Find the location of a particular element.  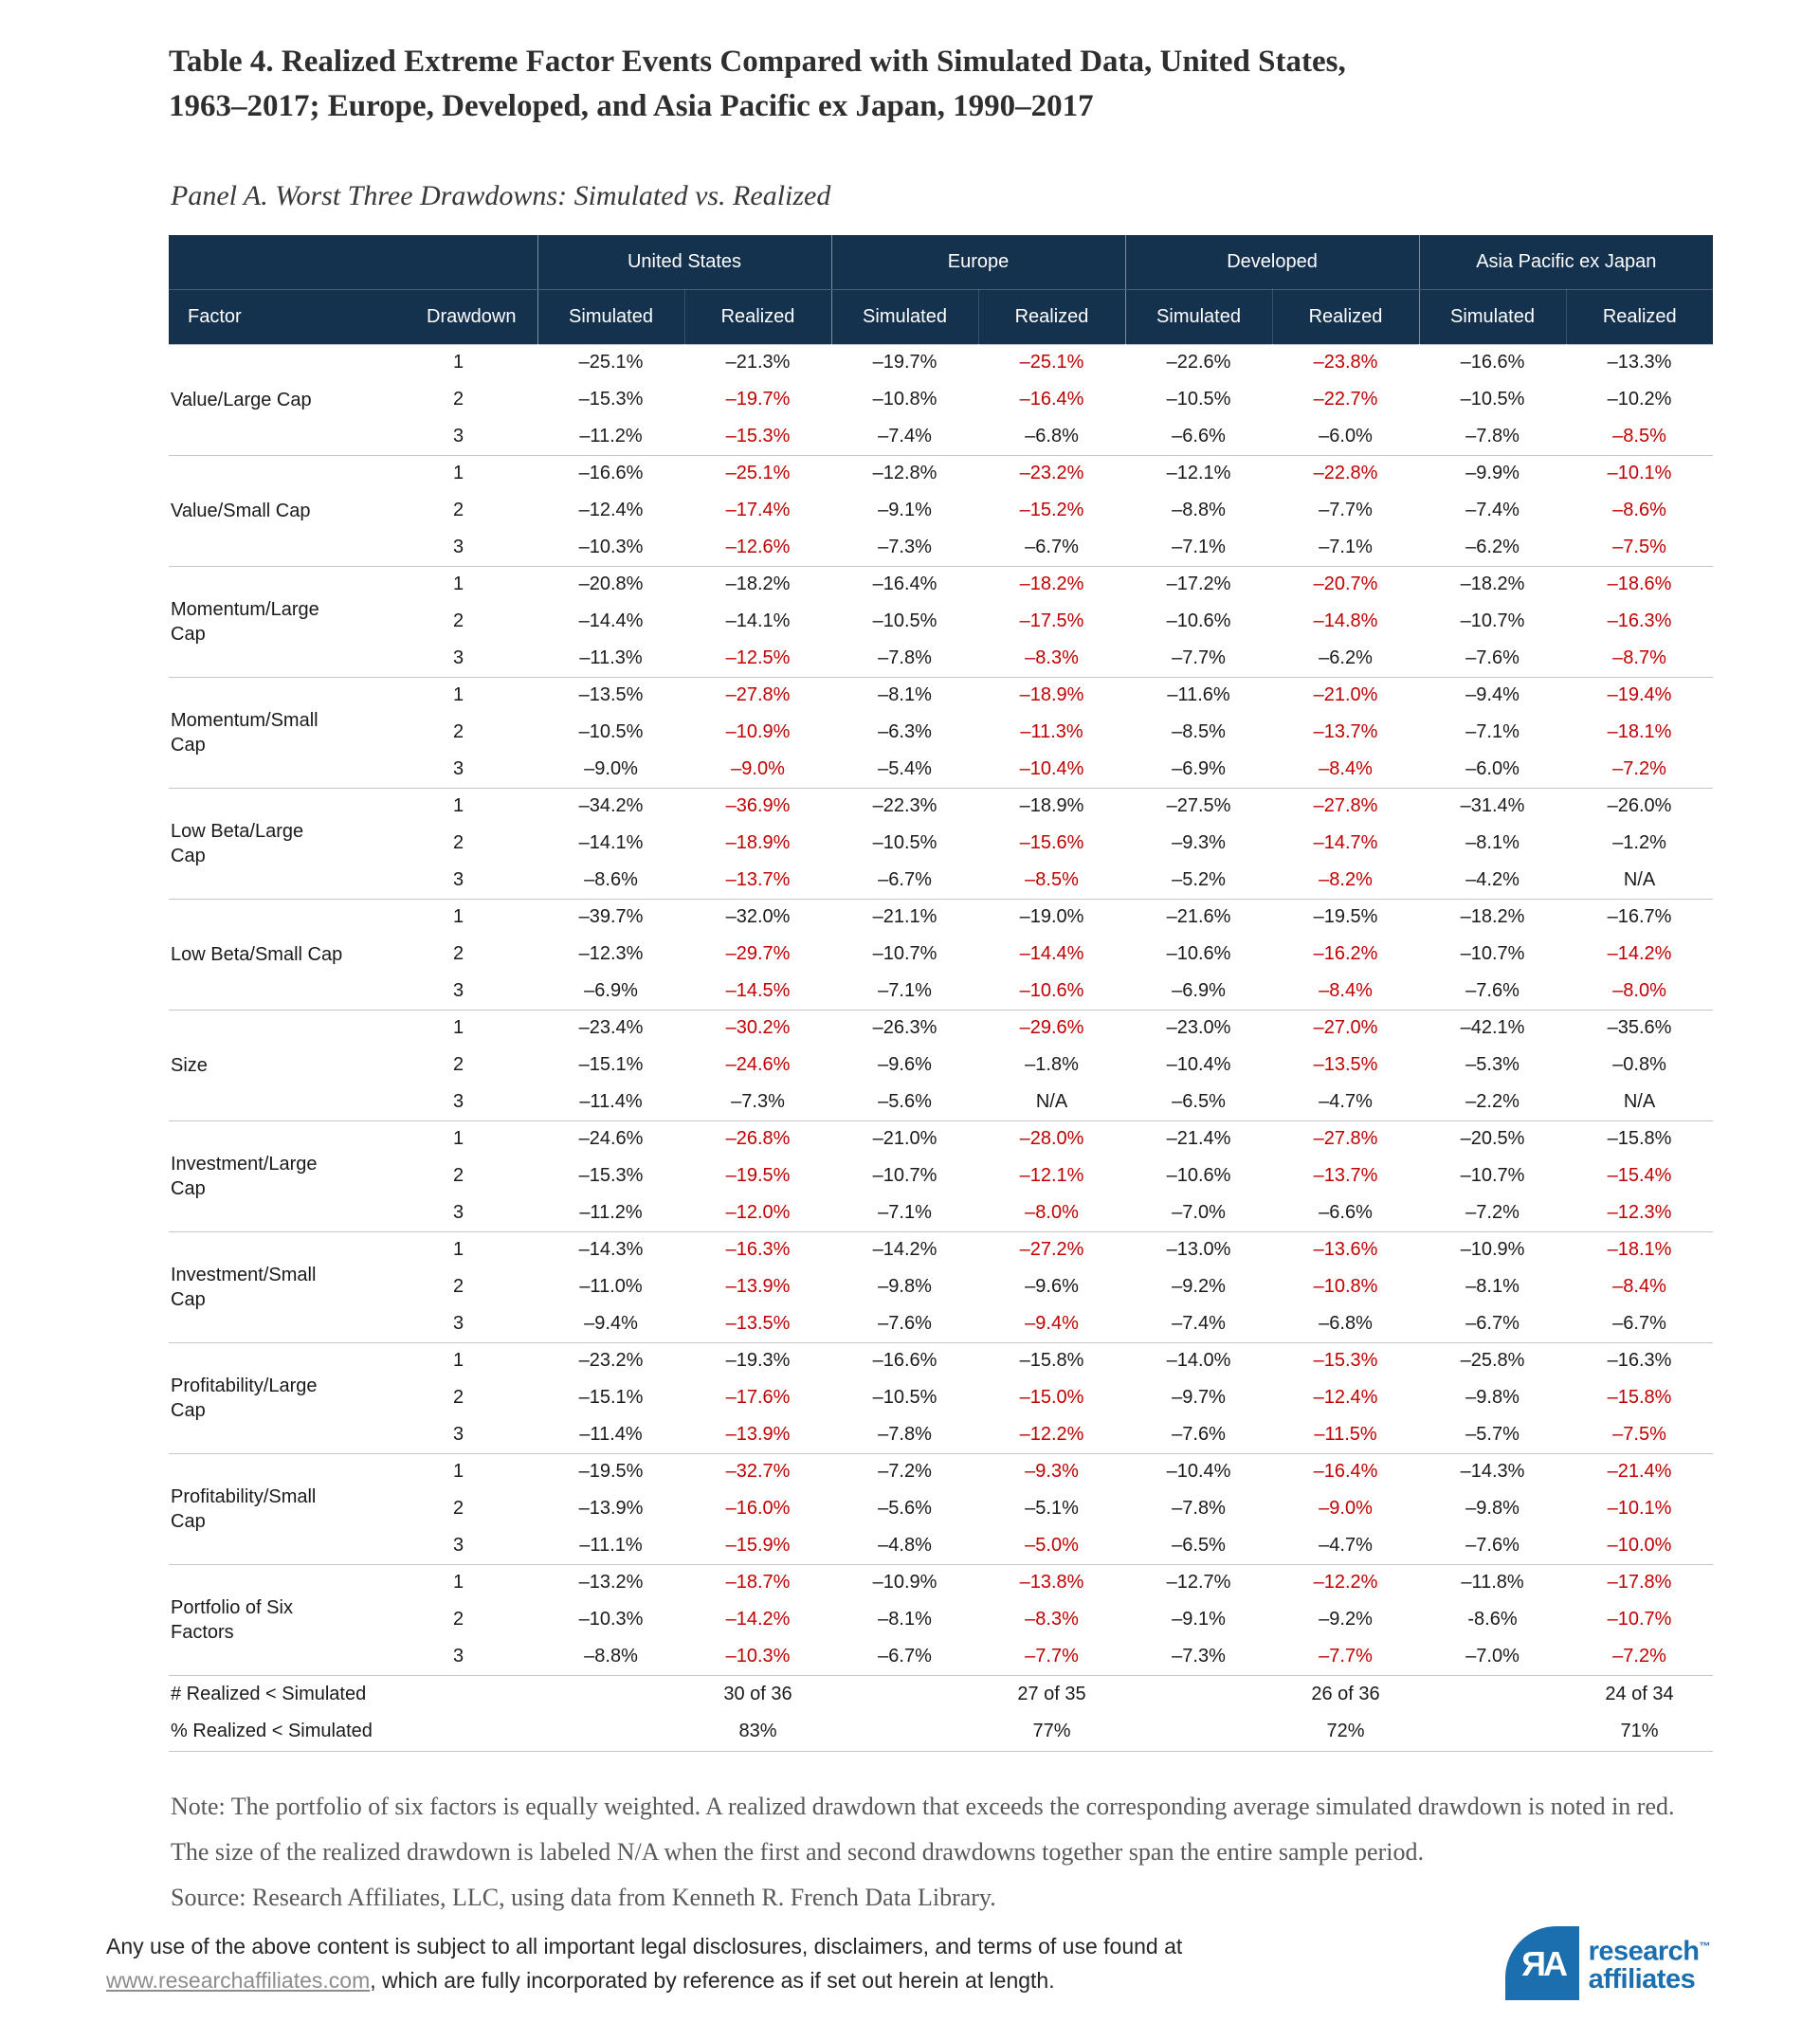

value-cell: –28.0% is located at coordinates (1052, 1138).